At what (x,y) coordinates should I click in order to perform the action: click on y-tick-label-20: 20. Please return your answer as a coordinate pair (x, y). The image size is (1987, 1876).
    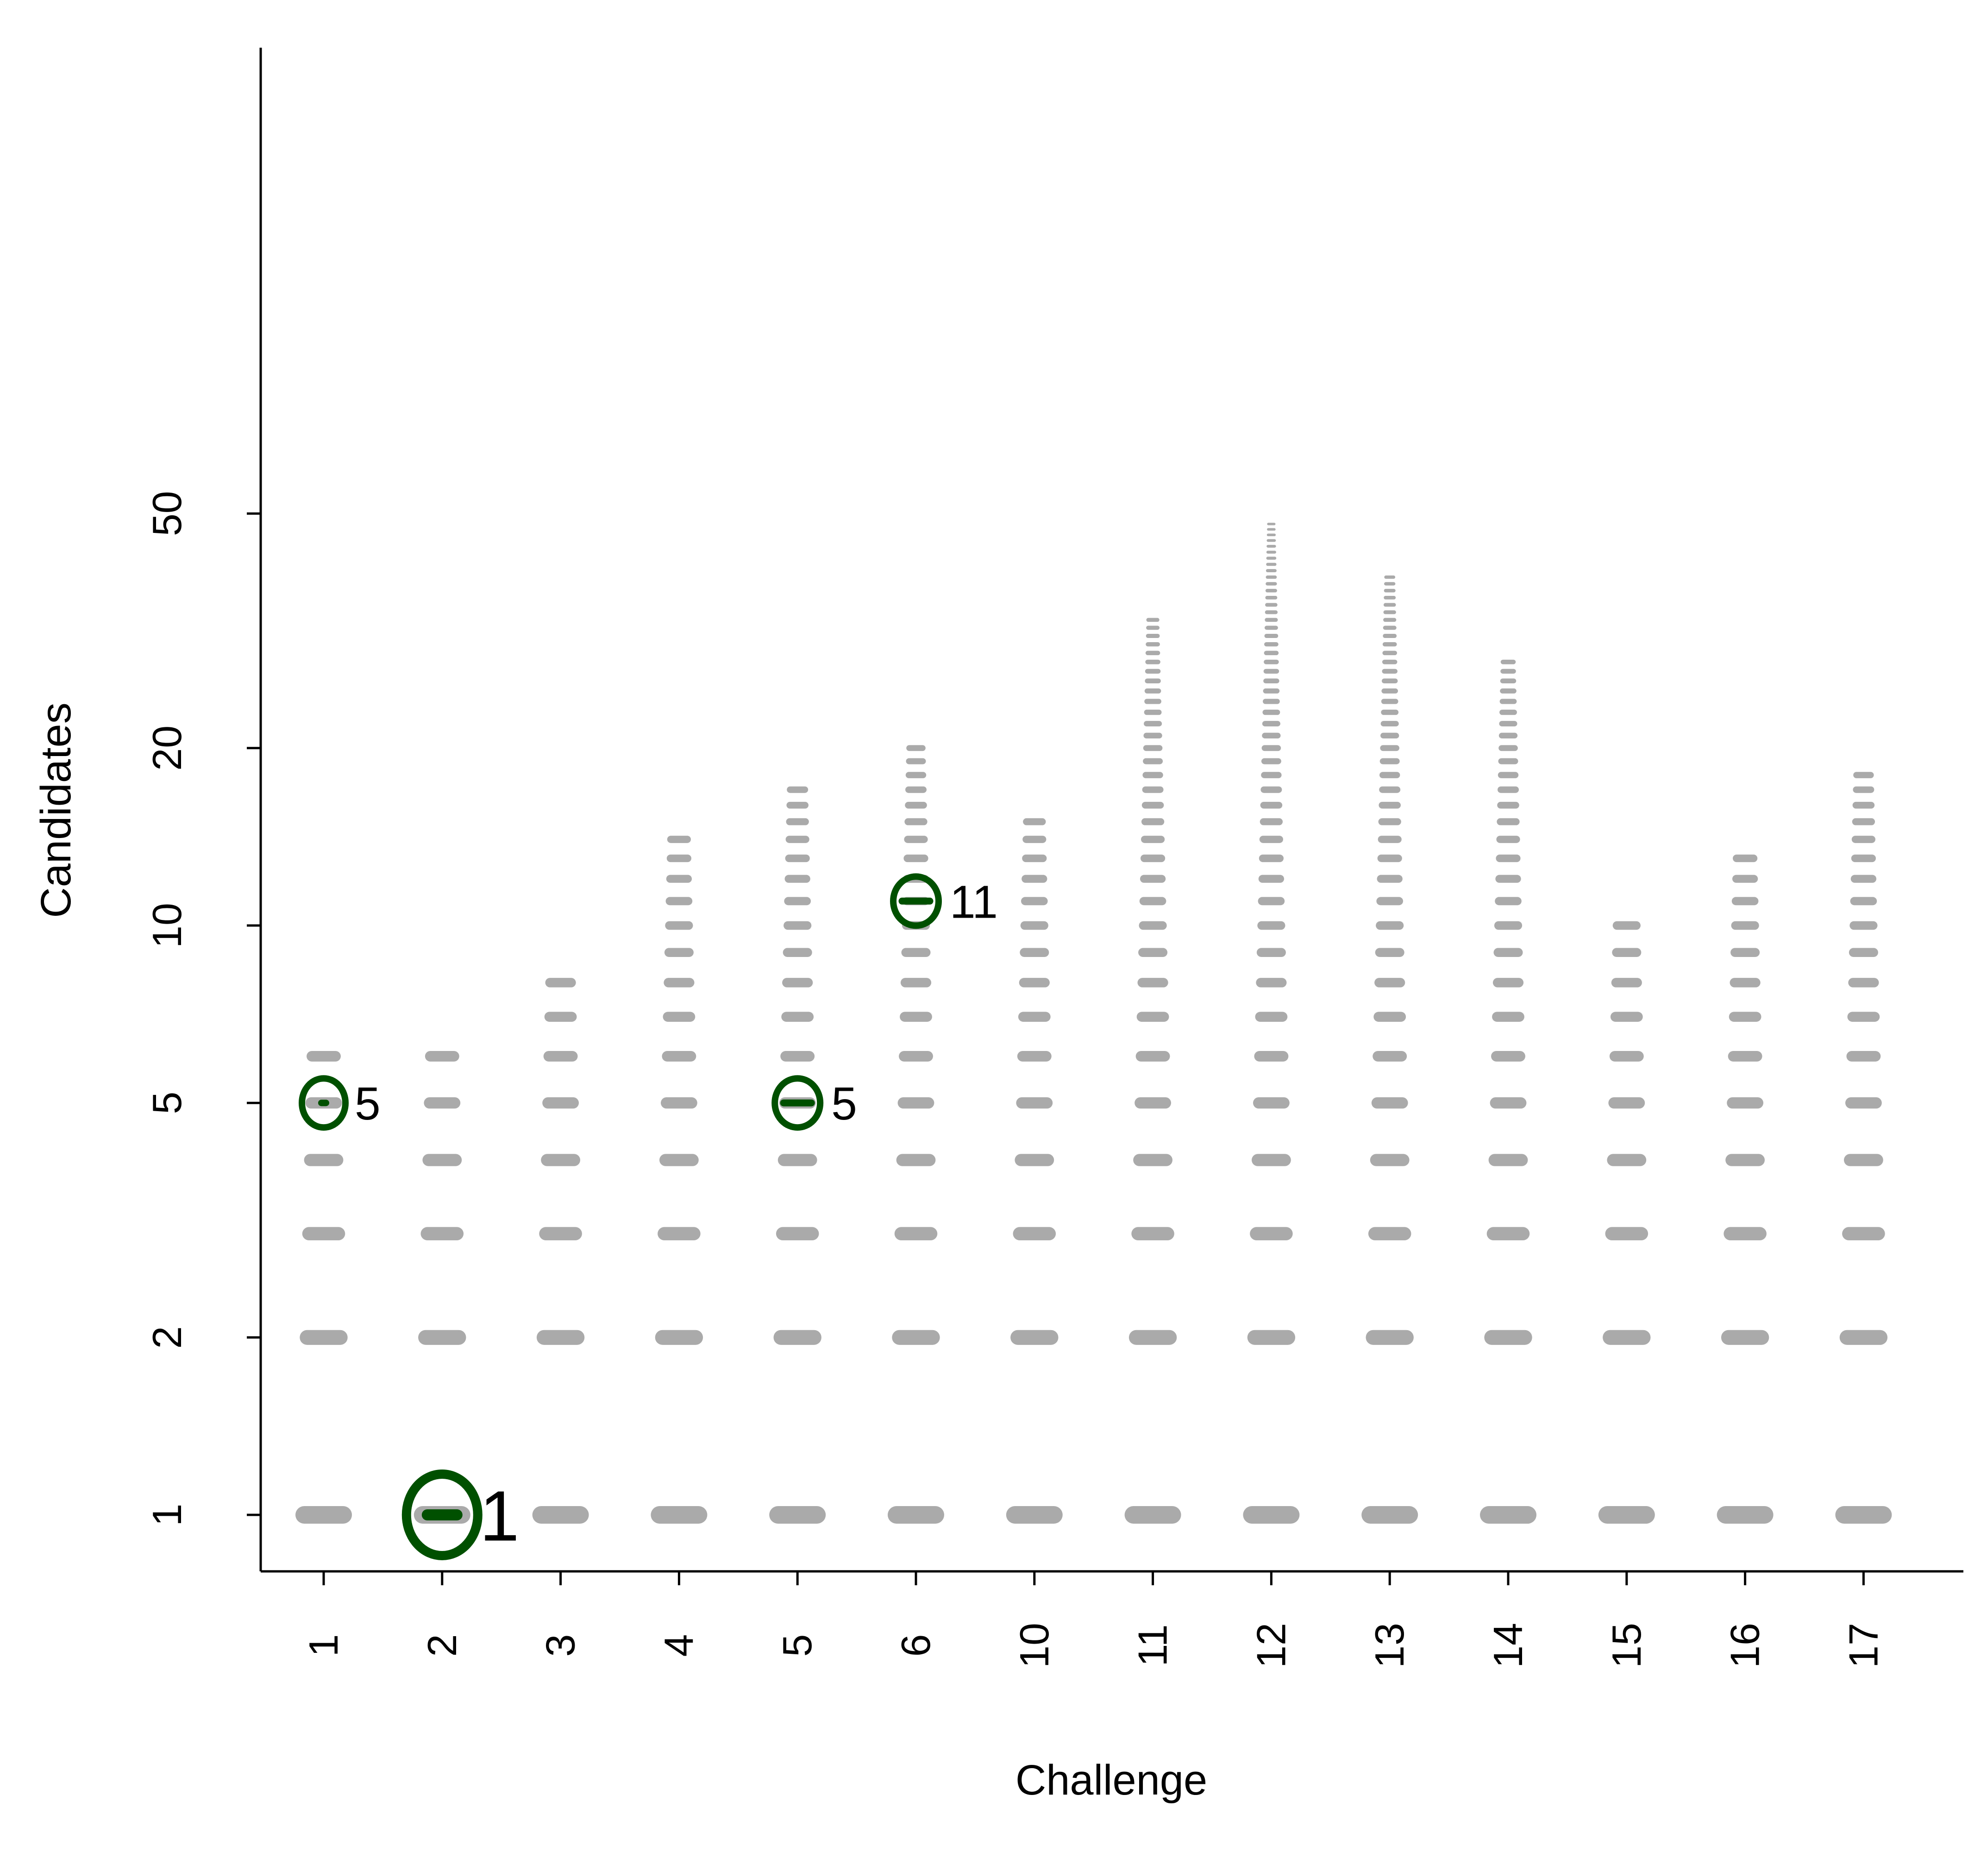
    Looking at the image, I should click on (167, 748).